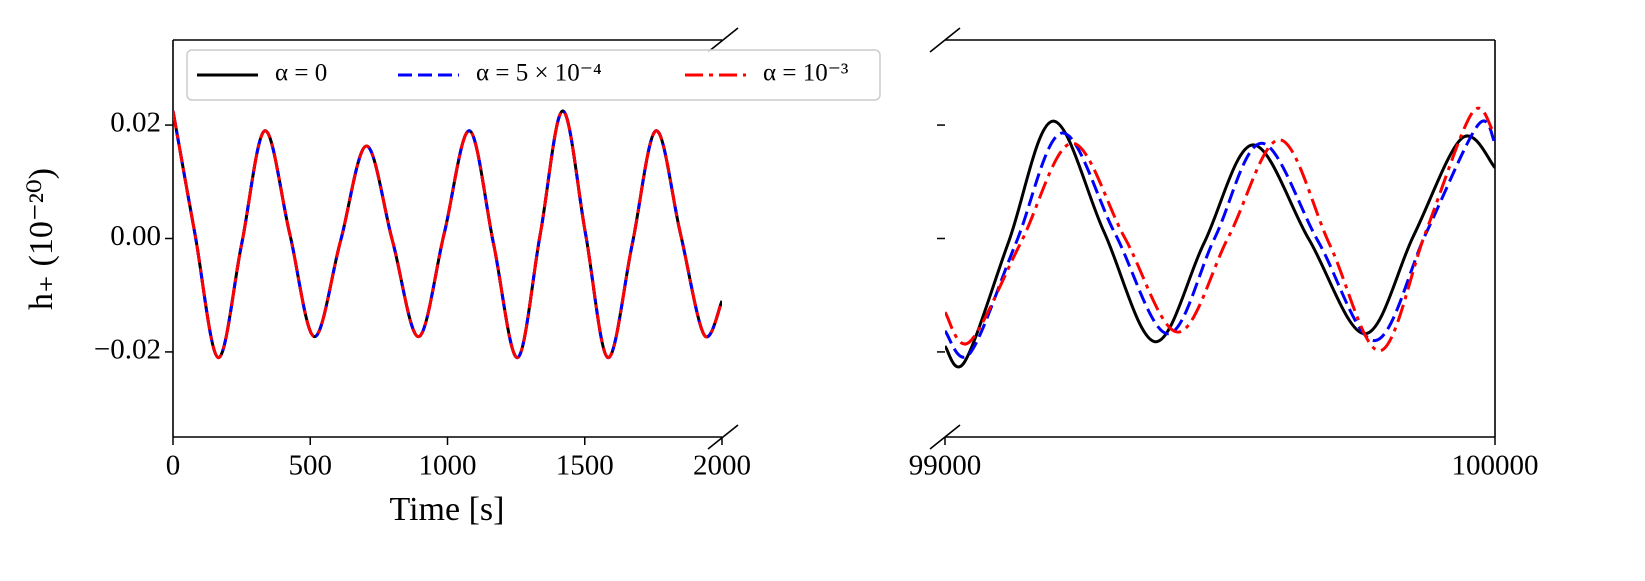 The image size is (1645, 581). Describe the element at coordinates (722, 466) in the screenshot. I see `x-tick-label: 2000` at that location.